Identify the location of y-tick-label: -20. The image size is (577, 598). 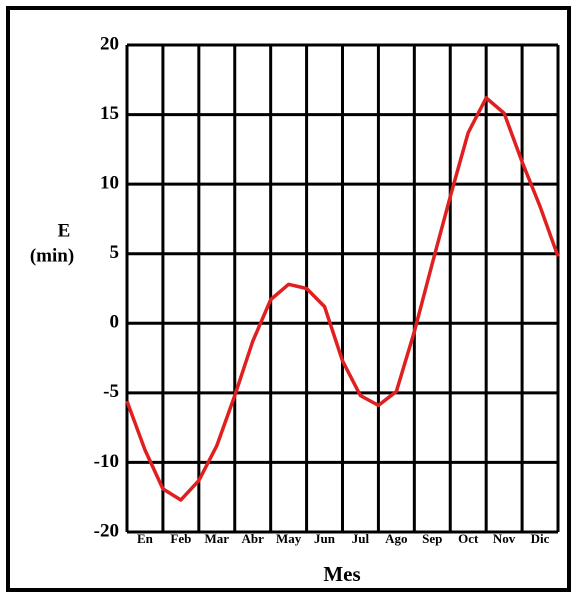
(106, 530).